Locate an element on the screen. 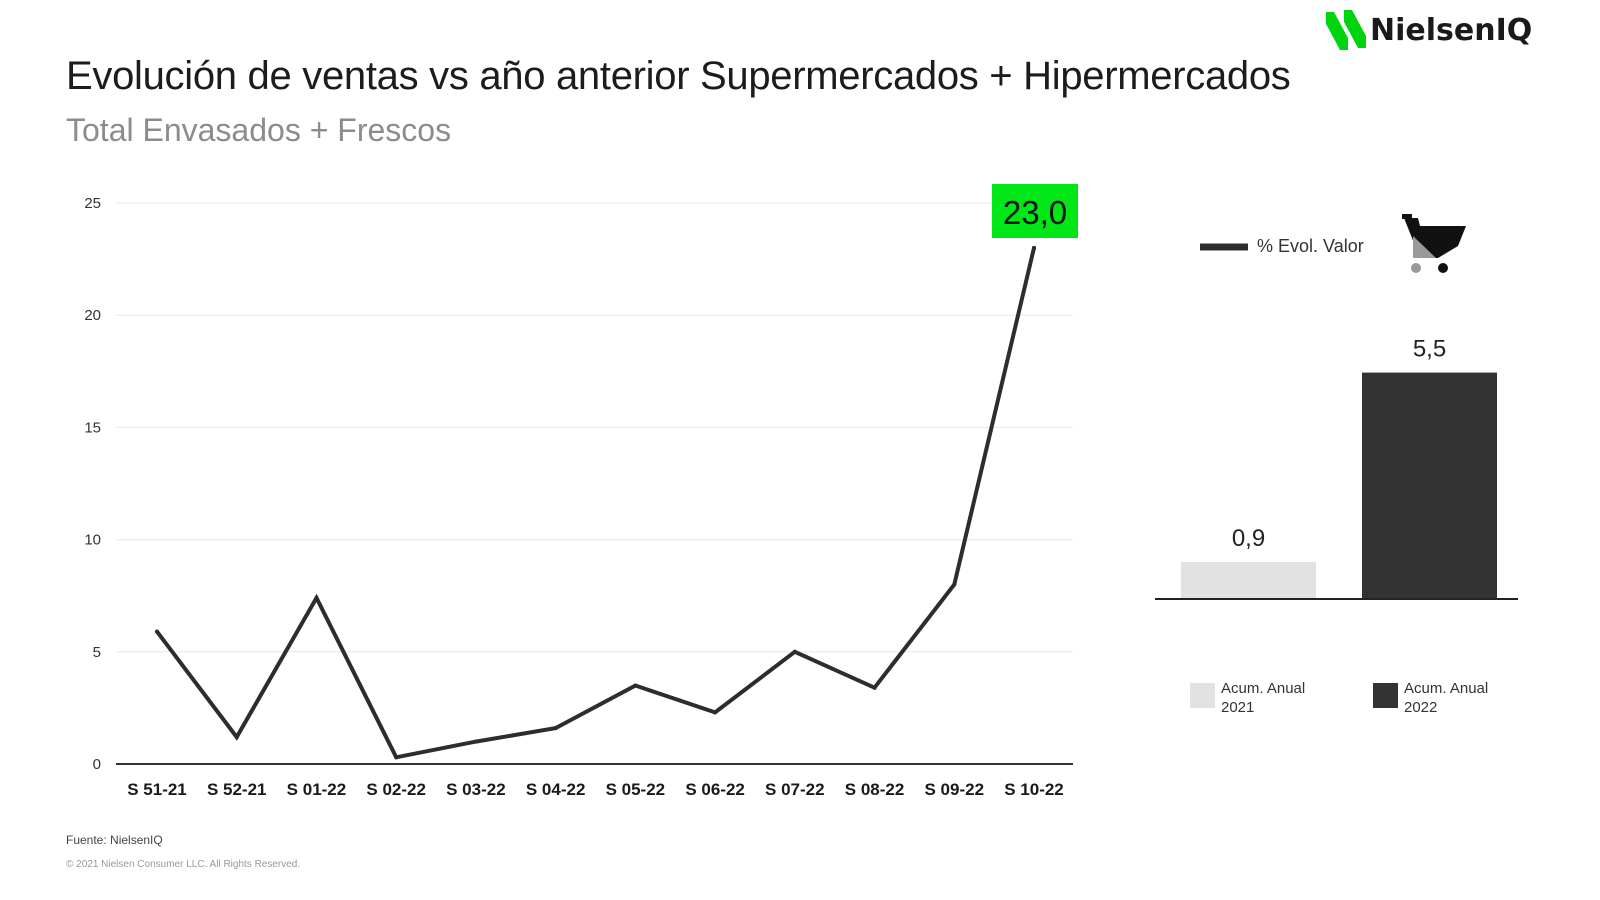 The width and height of the screenshot is (1600, 900). x-tick-label: S 01-22 is located at coordinates (317, 789).